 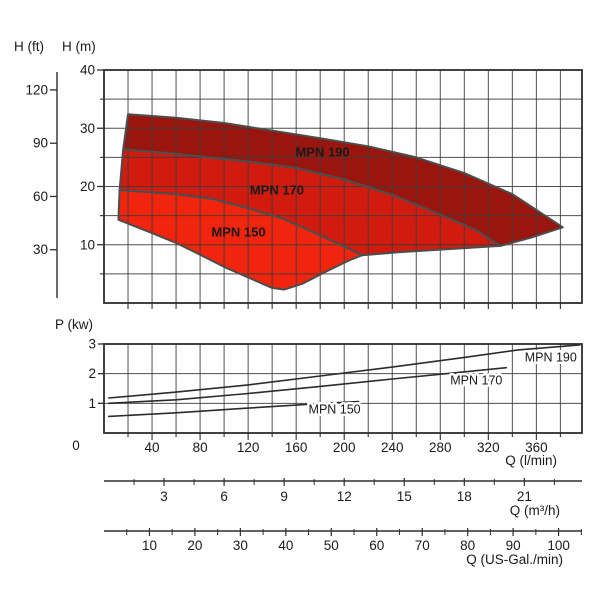 I want to click on head-ft-tick-label: 60, so click(x=40, y=196).